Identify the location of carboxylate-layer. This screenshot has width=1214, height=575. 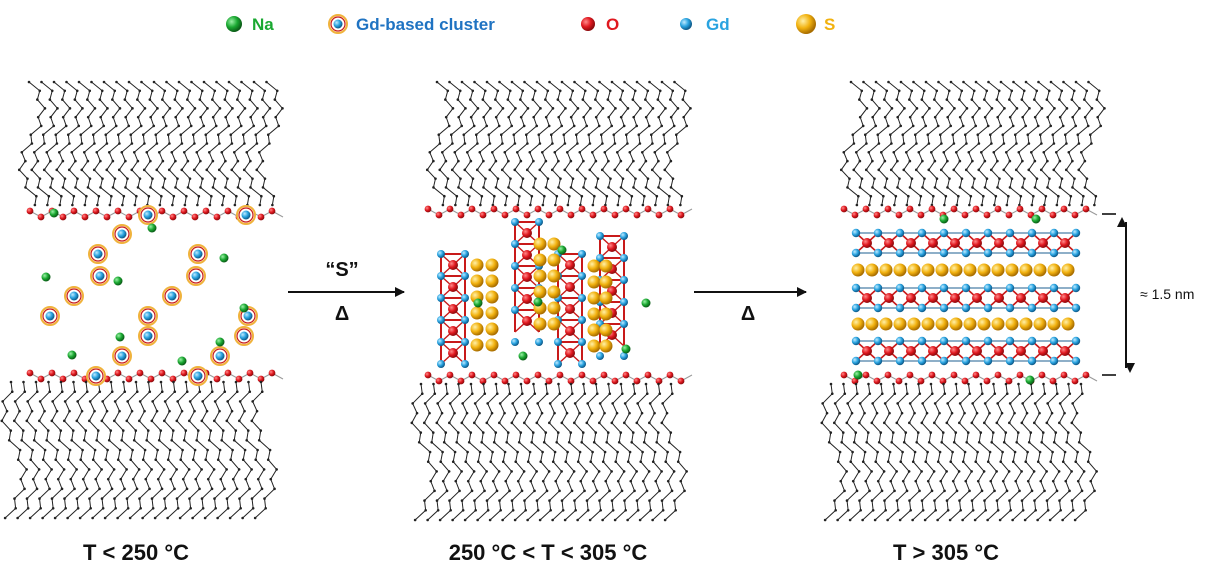
(558, 212).